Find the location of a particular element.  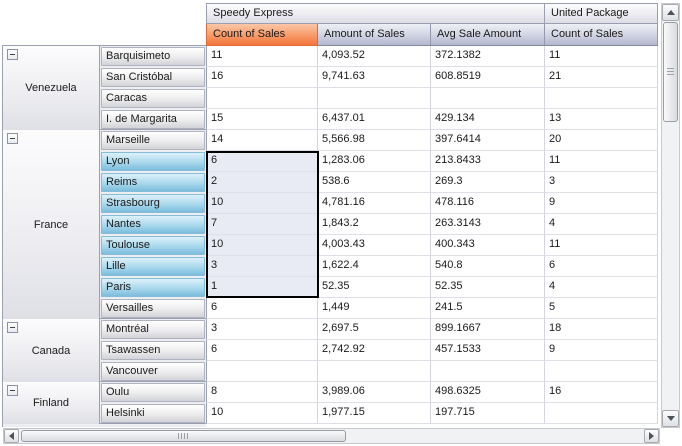

data-cell: 5 is located at coordinates (601, 308).